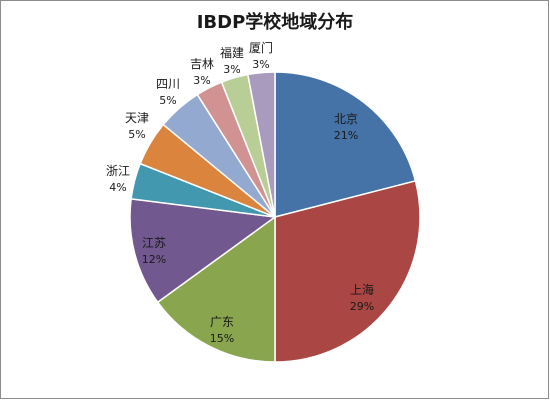  What do you see at coordinates (222, 338) in the screenshot?
I see `slice-value-label-2: 15%` at bounding box center [222, 338].